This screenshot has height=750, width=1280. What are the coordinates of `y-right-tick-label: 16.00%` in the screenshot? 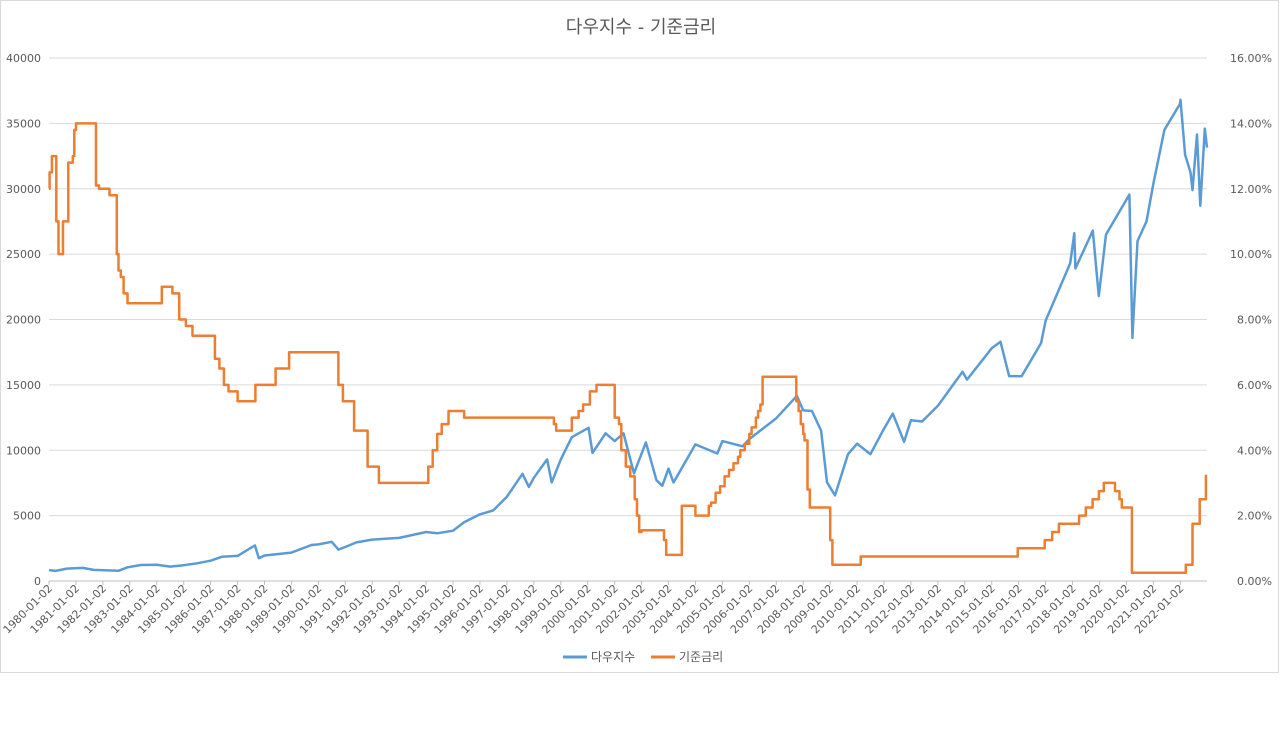 It's located at (1251, 58).